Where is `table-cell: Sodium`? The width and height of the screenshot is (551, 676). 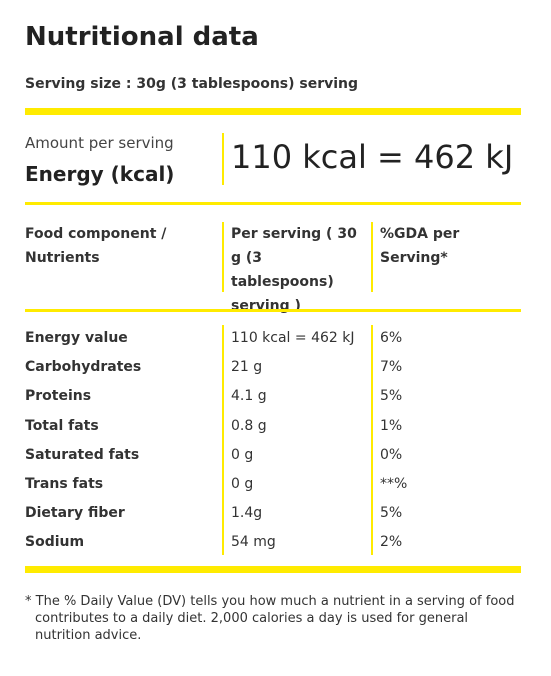
table-cell: Sodium is located at coordinates (55, 542).